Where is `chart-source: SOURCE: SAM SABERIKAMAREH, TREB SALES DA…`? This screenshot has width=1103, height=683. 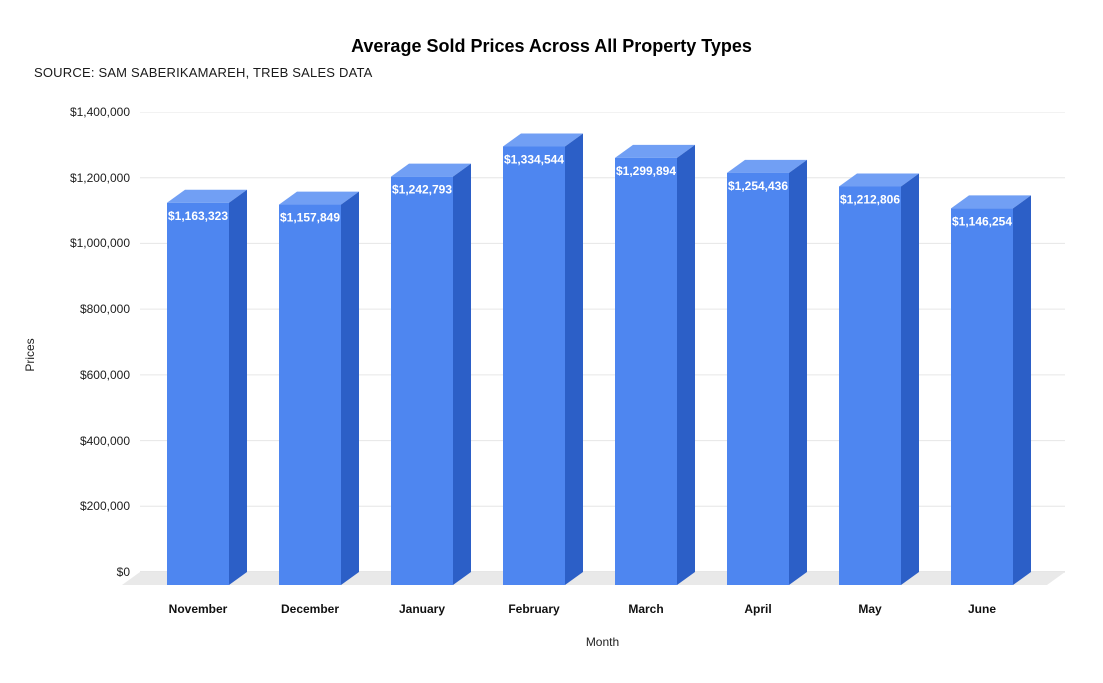
chart-source: SOURCE: SAM SABERIKAMAREH, TREB SALES DA… is located at coordinates (203, 72).